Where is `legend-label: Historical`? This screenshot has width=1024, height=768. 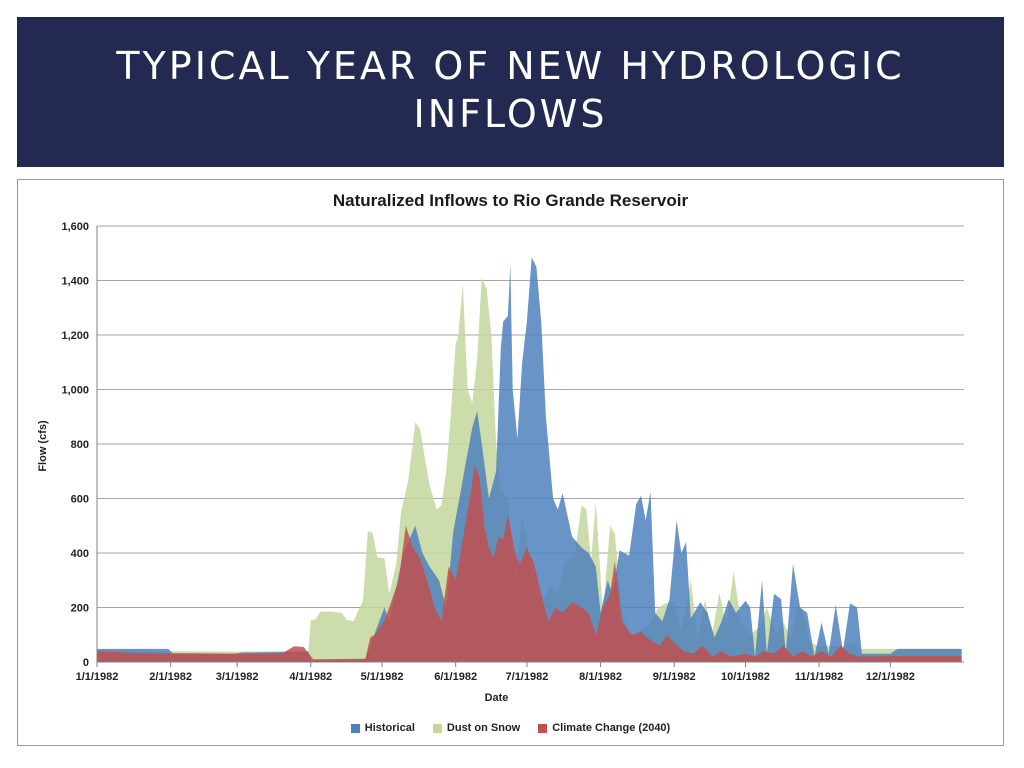 legend-label: Historical is located at coordinates (389, 728).